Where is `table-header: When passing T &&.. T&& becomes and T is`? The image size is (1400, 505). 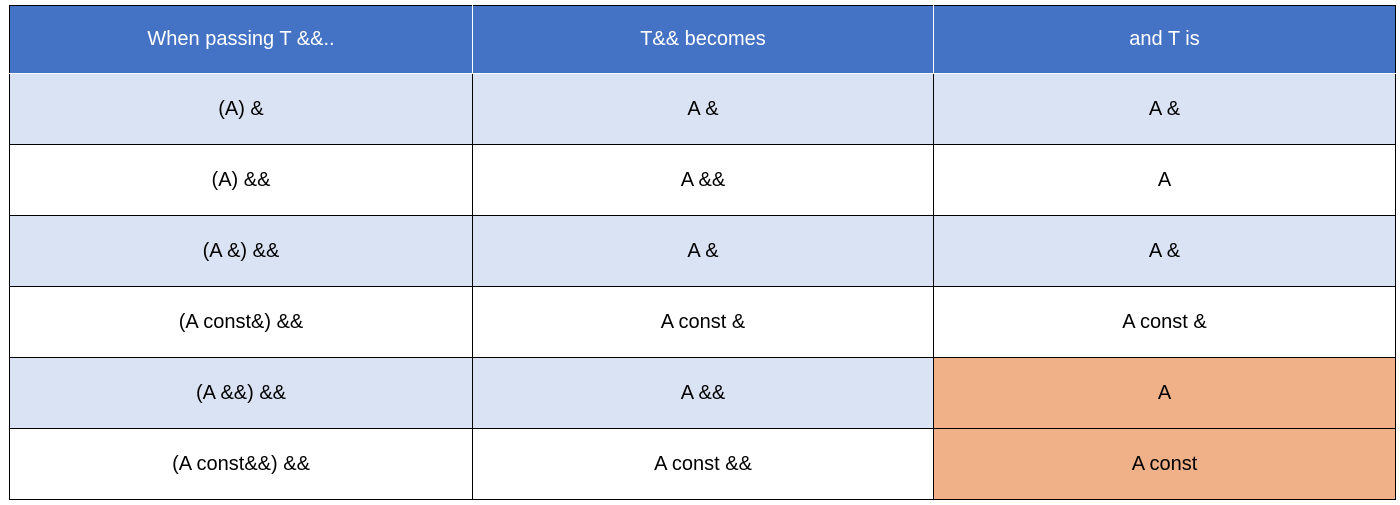 table-header: When passing T &&.. T&& becomes and T is is located at coordinates (702, 39).